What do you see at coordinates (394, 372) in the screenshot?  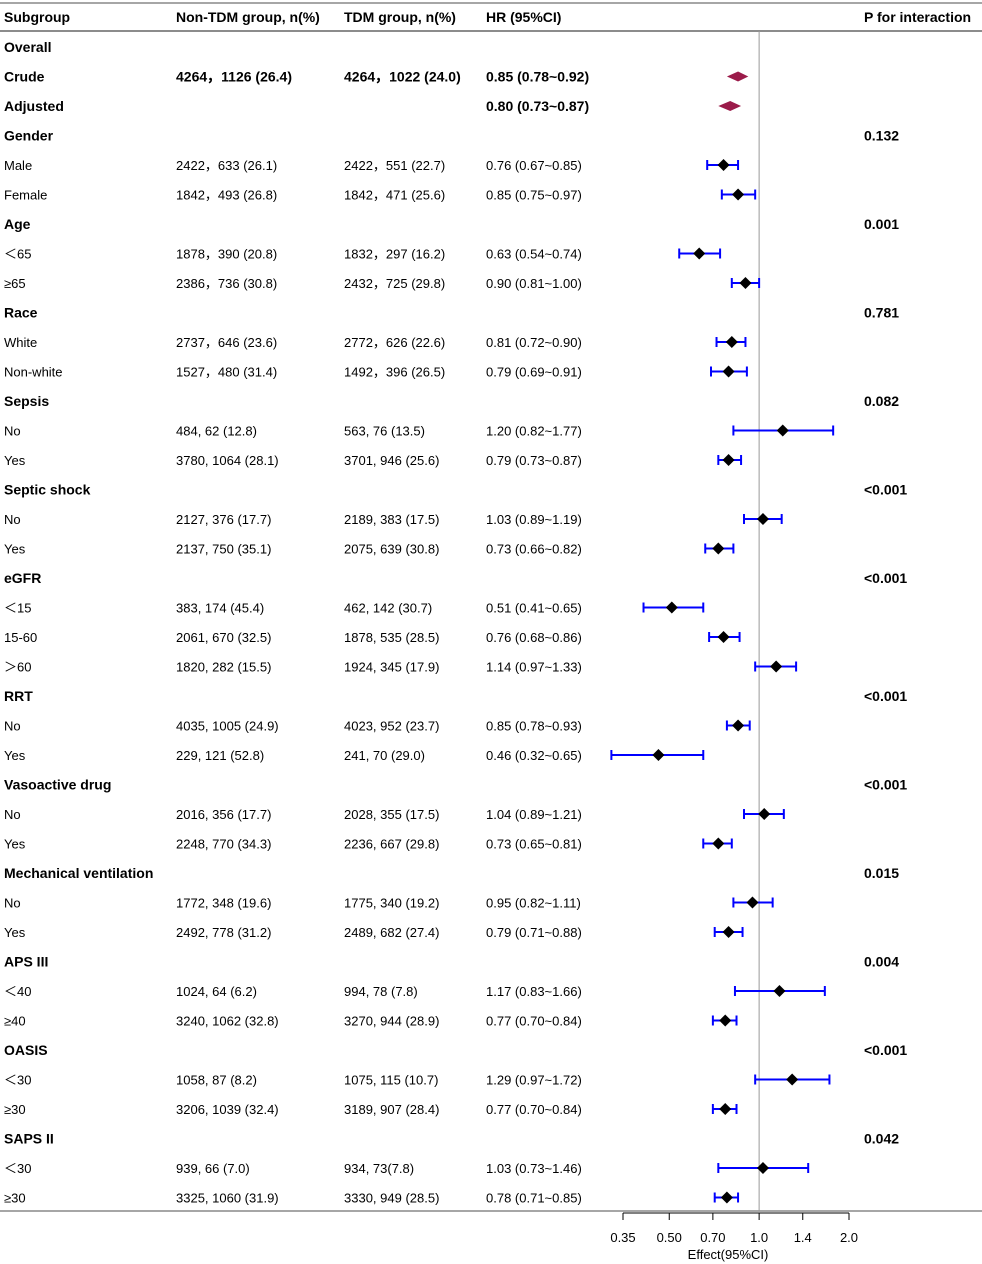 I see `tdm-value: 1492，396 (26.5)` at bounding box center [394, 372].